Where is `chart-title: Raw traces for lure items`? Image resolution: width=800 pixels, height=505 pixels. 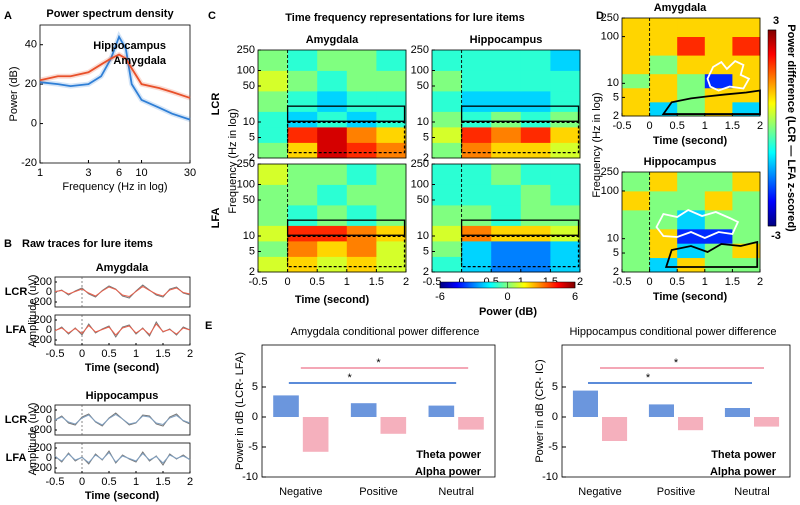 chart-title: Raw traces for lure items is located at coordinates (87, 244).